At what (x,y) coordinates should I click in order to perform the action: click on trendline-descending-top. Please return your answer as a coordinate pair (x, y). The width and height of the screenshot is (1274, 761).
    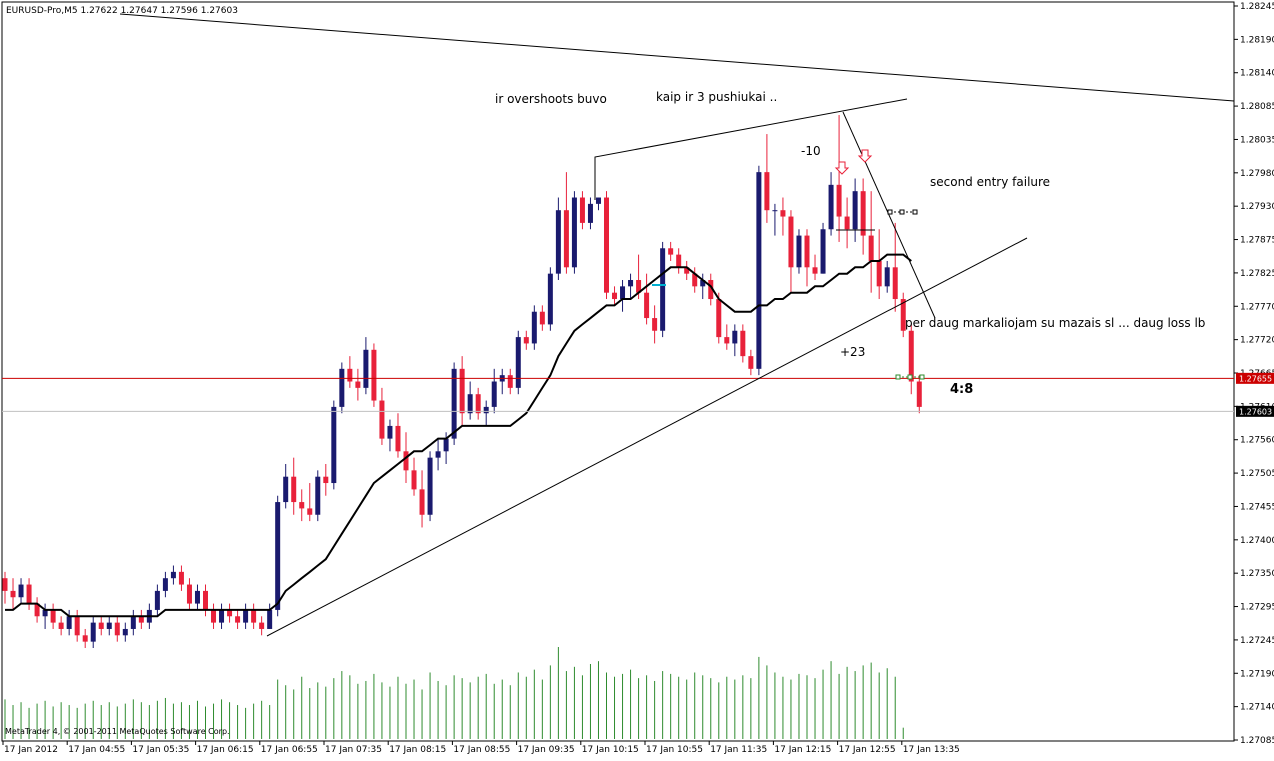
    Looking at the image, I should click on (677, 57).